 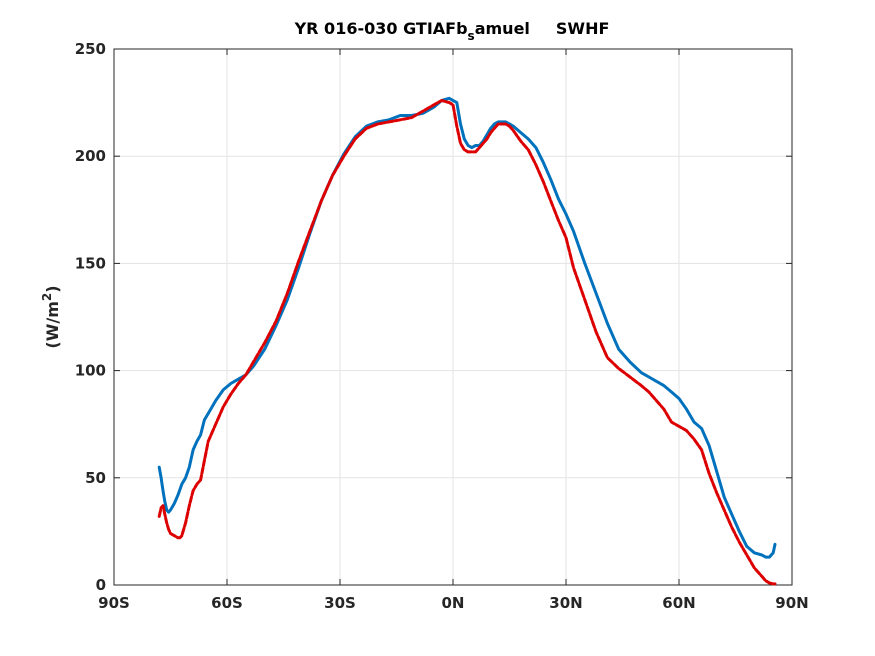 What do you see at coordinates (678, 603) in the screenshot?
I see `x-tick-label-5: 60N` at bounding box center [678, 603].